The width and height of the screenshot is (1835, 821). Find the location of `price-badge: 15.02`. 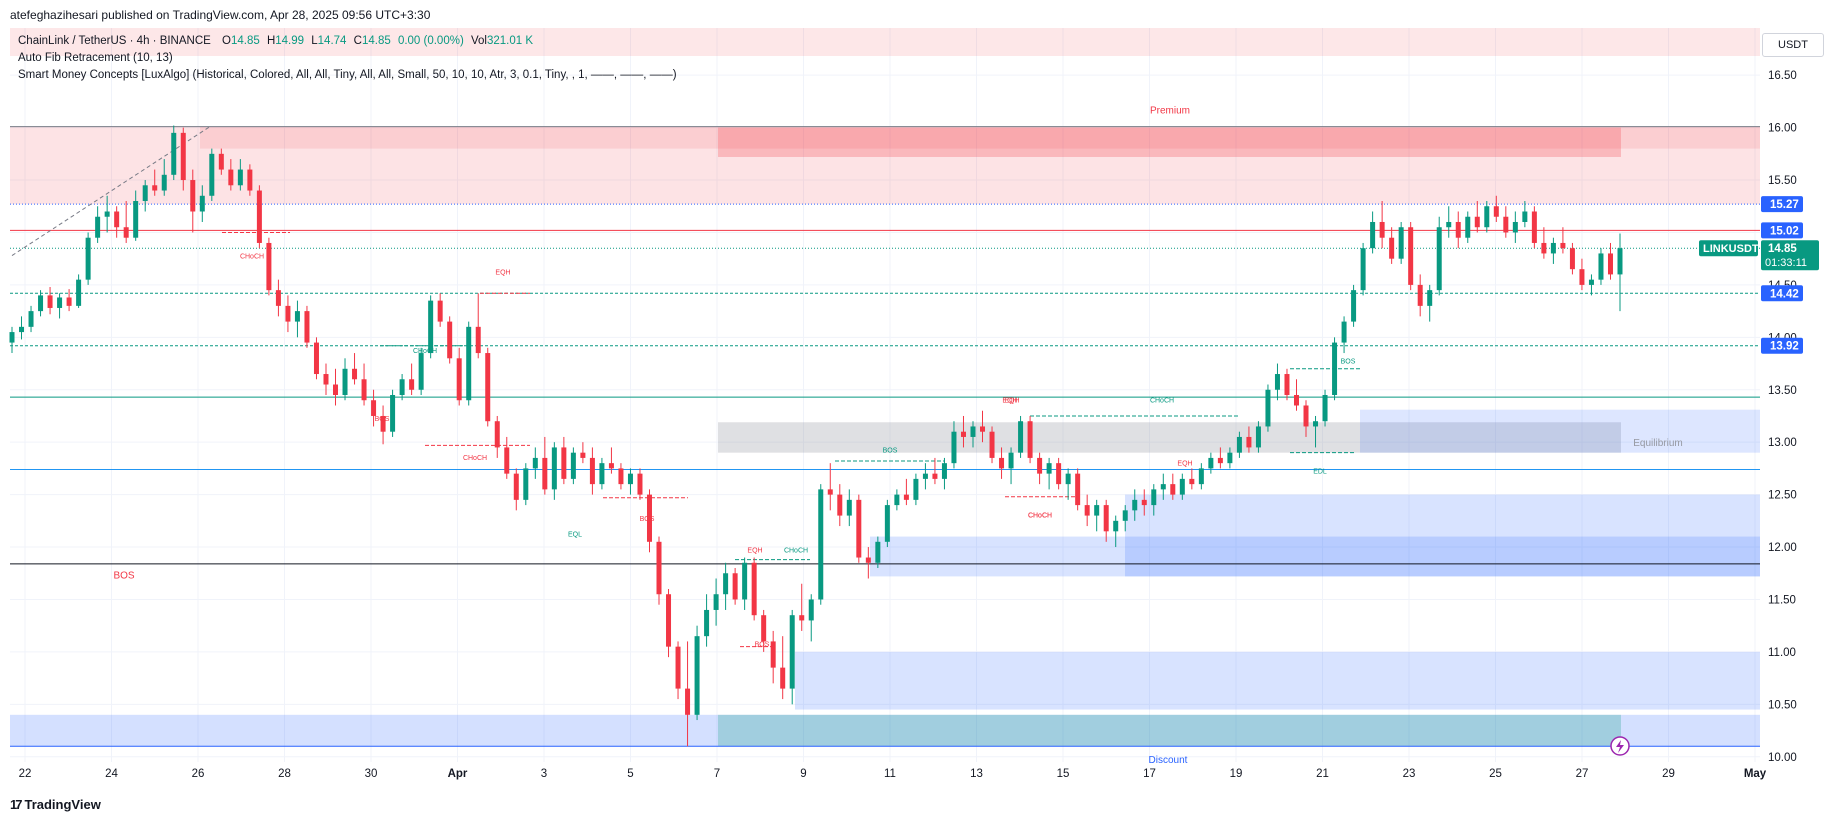

price-badge: 15.02 is located at coordinates (1782, 230).